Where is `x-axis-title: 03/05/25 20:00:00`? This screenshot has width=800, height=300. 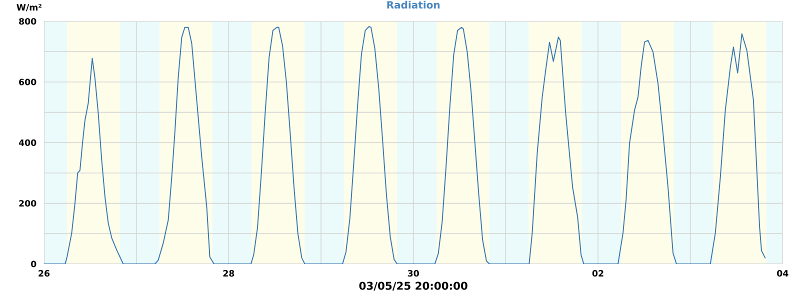 x-axis-title: 03/05/25 20:00:00 is located at coordinates (413, 286).